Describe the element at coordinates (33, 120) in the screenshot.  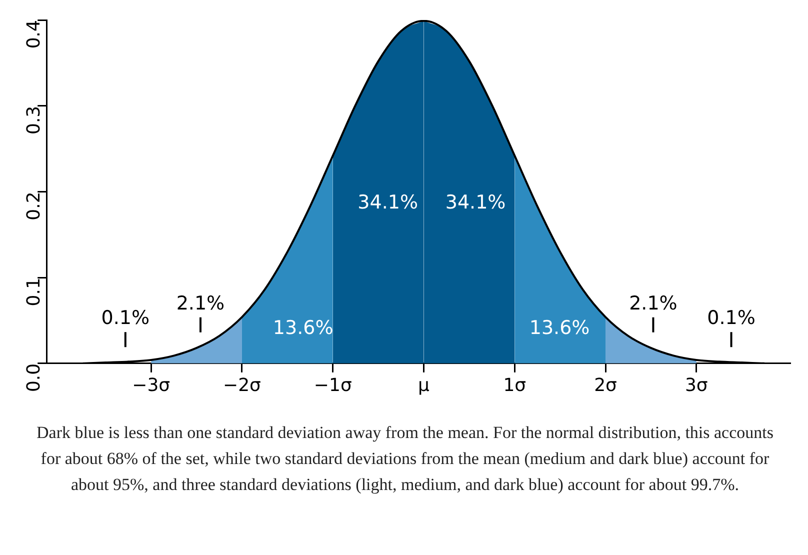
I see `y-tick-label: 0.3` at that location.